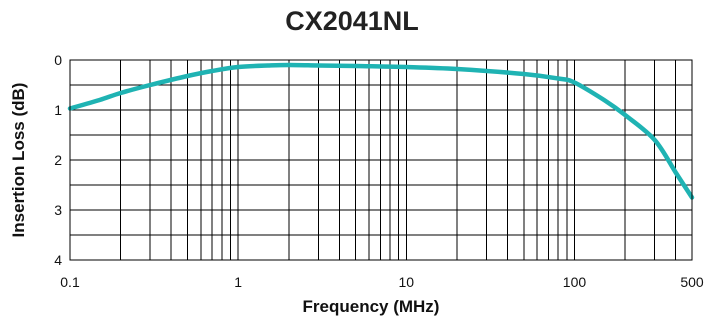 The image size is (704, 320). Describe the element at coordinates (58, 110) in the screenshot. I see `y-tick-label: 1` at that location.